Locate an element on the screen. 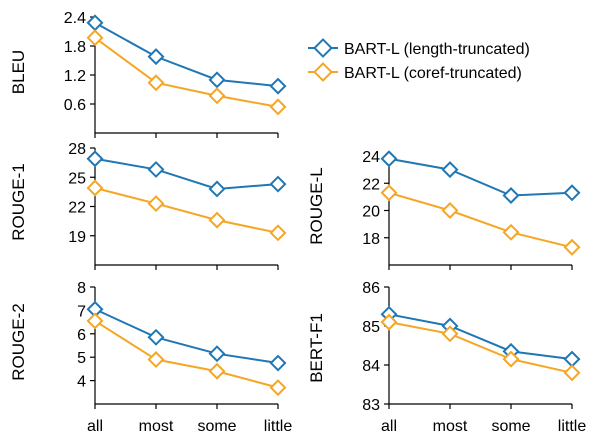  bertf1-xtick-label: all is located at coordinates (389, 426).